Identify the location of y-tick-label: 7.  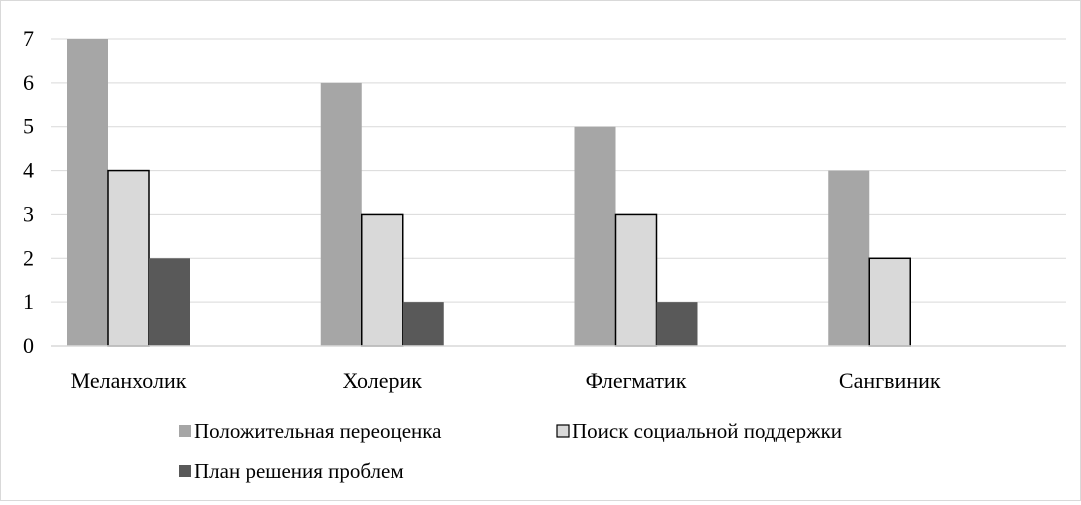
(28, 38).